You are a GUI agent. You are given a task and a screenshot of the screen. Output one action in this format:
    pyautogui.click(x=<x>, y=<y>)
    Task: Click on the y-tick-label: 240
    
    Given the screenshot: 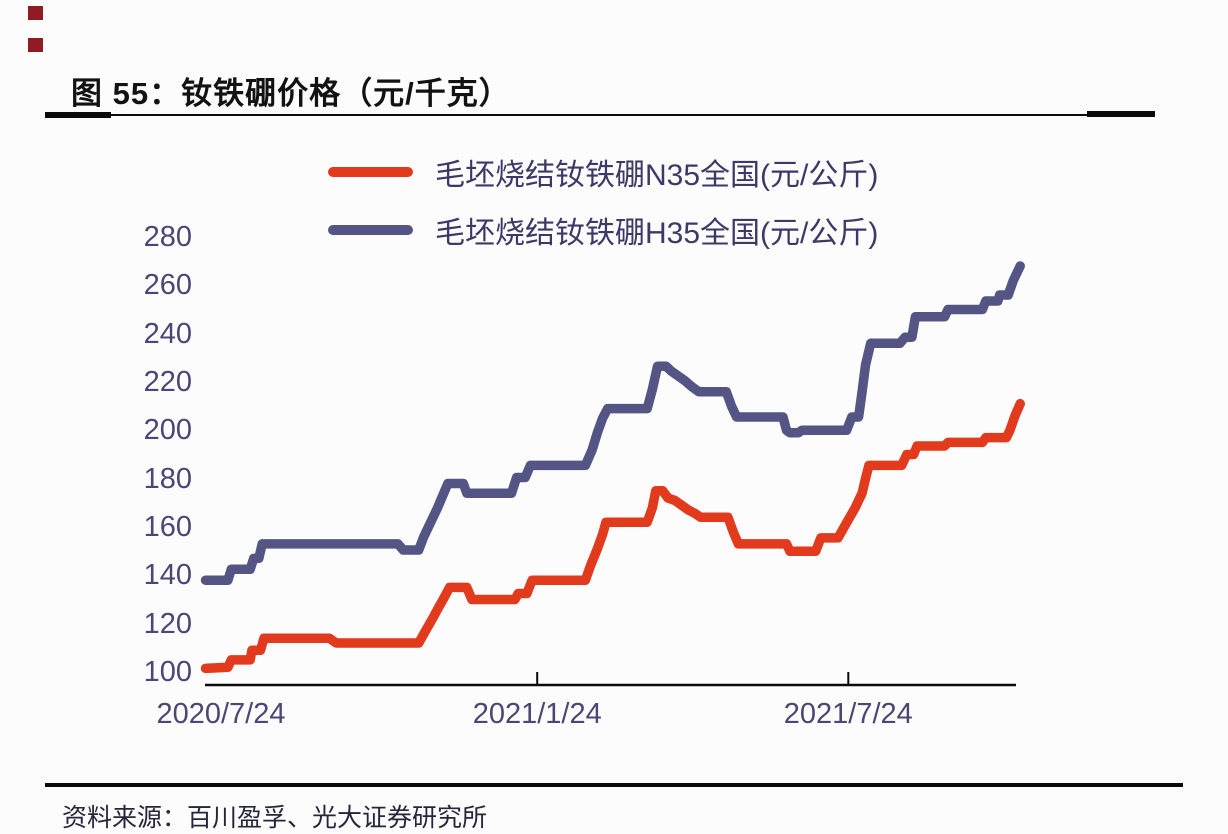 What is the action you would take?
    pyautogui.click(x=167, y=333)
    